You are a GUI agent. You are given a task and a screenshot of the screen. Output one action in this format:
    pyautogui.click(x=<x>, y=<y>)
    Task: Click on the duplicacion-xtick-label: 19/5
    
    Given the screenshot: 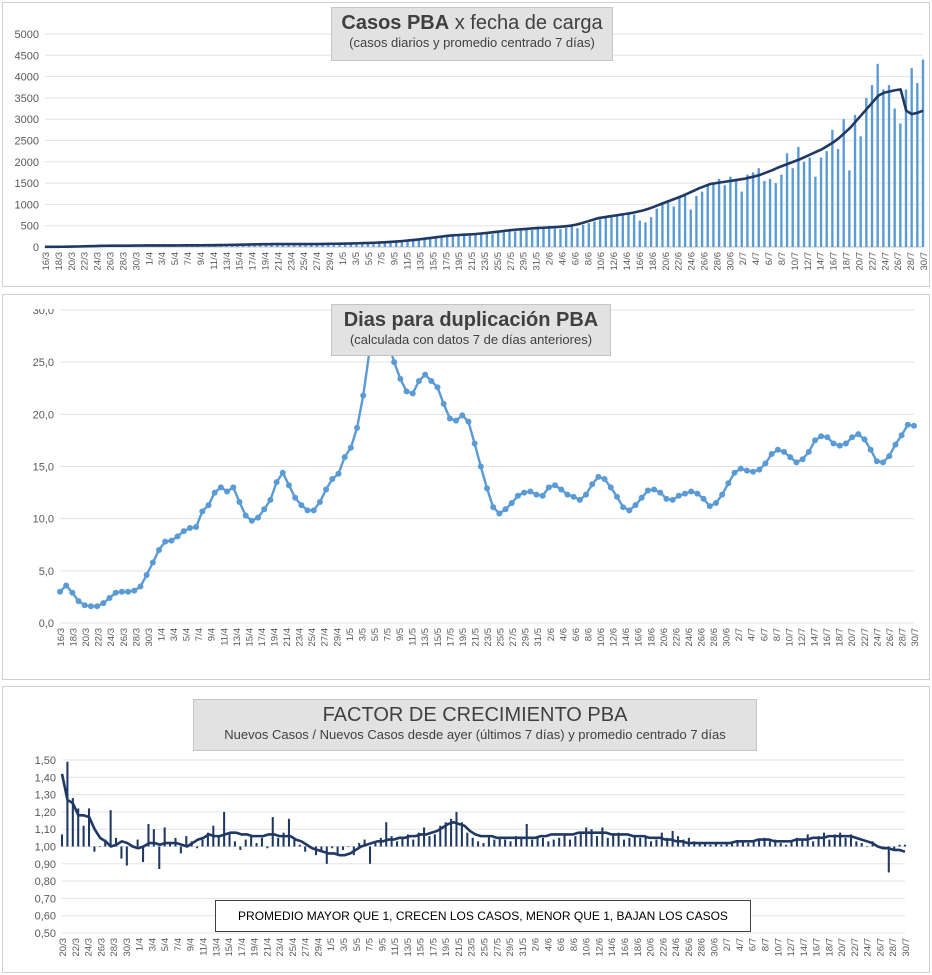 What is the action you would take?
    pyautogui.click(x=463, y=637)
    